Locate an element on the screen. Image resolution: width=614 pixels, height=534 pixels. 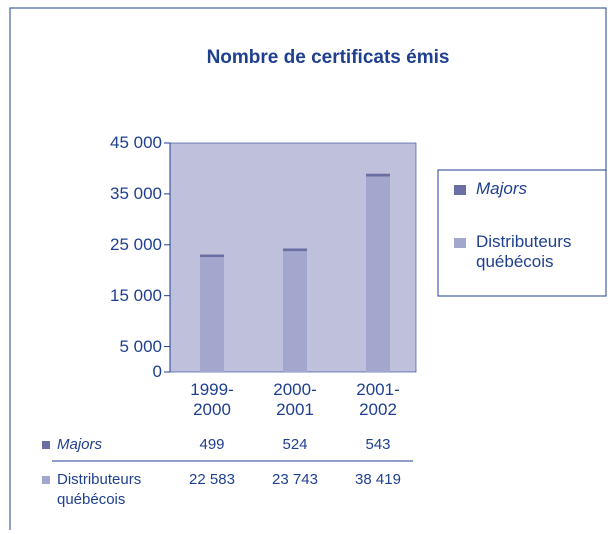
table-value: 543 is located at coordinates (378, 444).